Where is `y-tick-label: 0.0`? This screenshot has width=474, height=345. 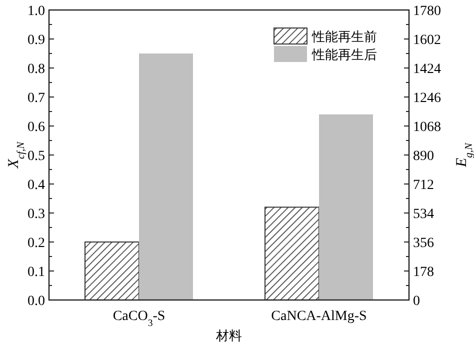
y-tick-label: 0.0 is located at coordinates (36, 301).